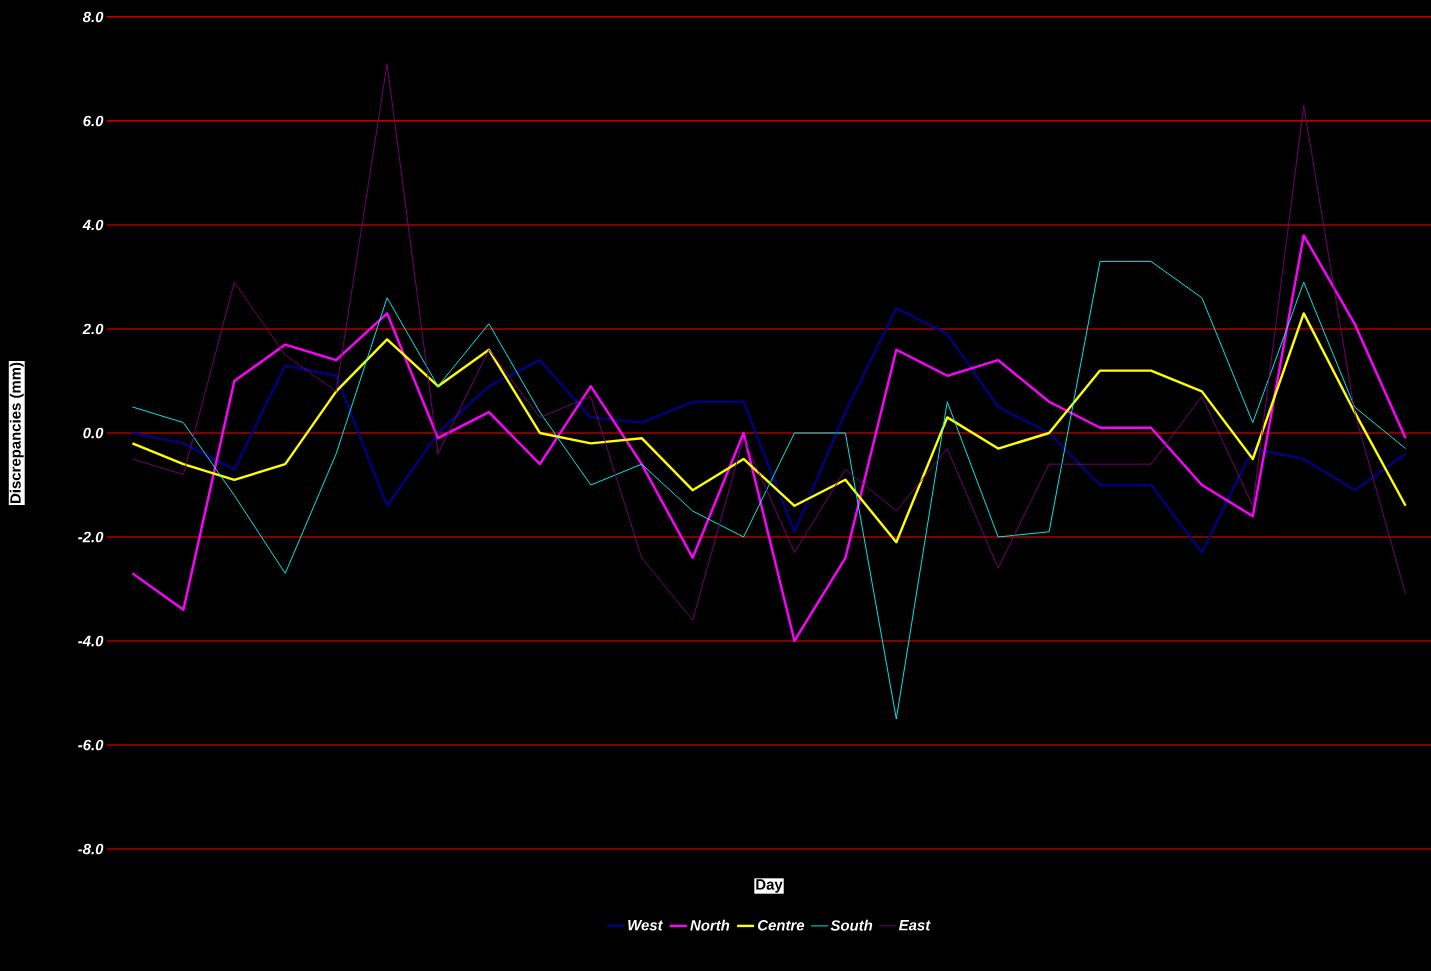  What do you see at coordinates (91, 745) in the screenshot?
I see `y-tick-label: -6.0` at bounding box center [91, 745].